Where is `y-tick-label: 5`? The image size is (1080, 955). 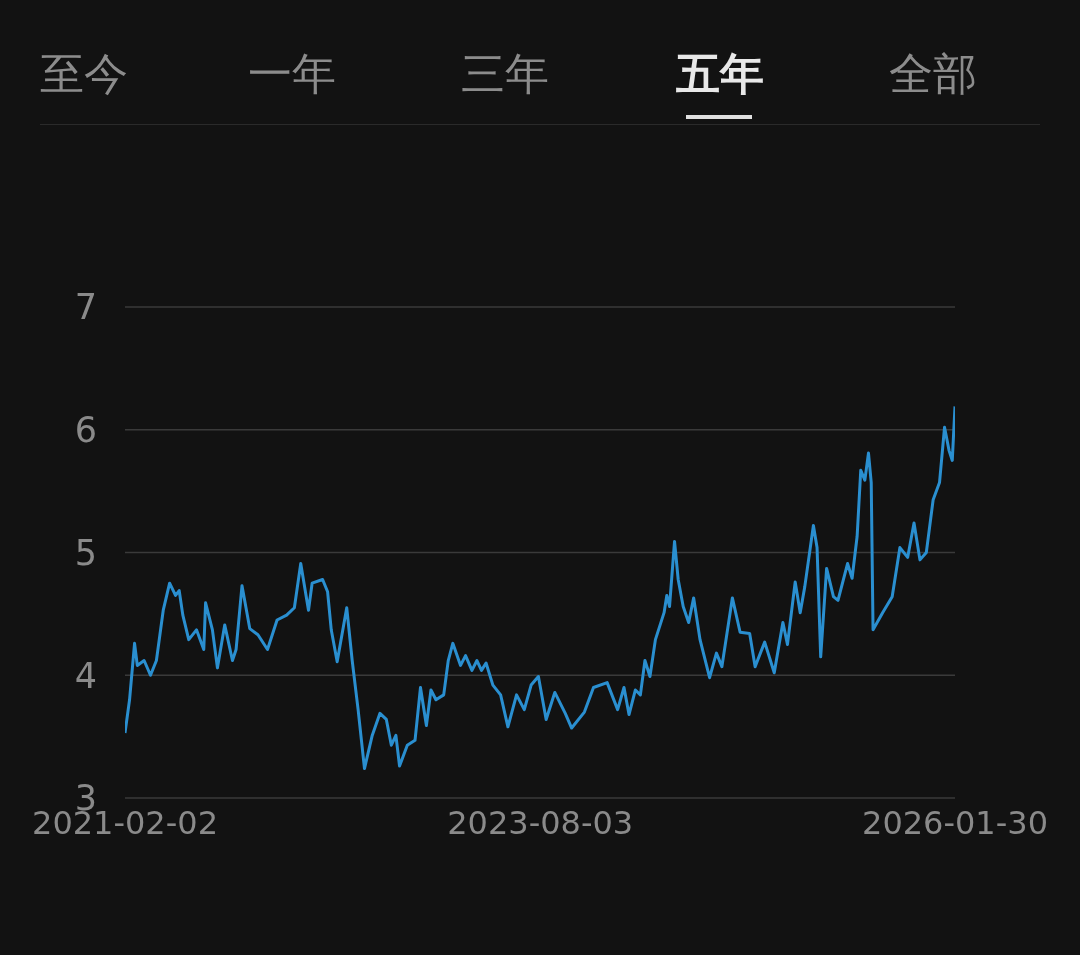 y-tick-label: 5 is located at coordinates (85, 552).